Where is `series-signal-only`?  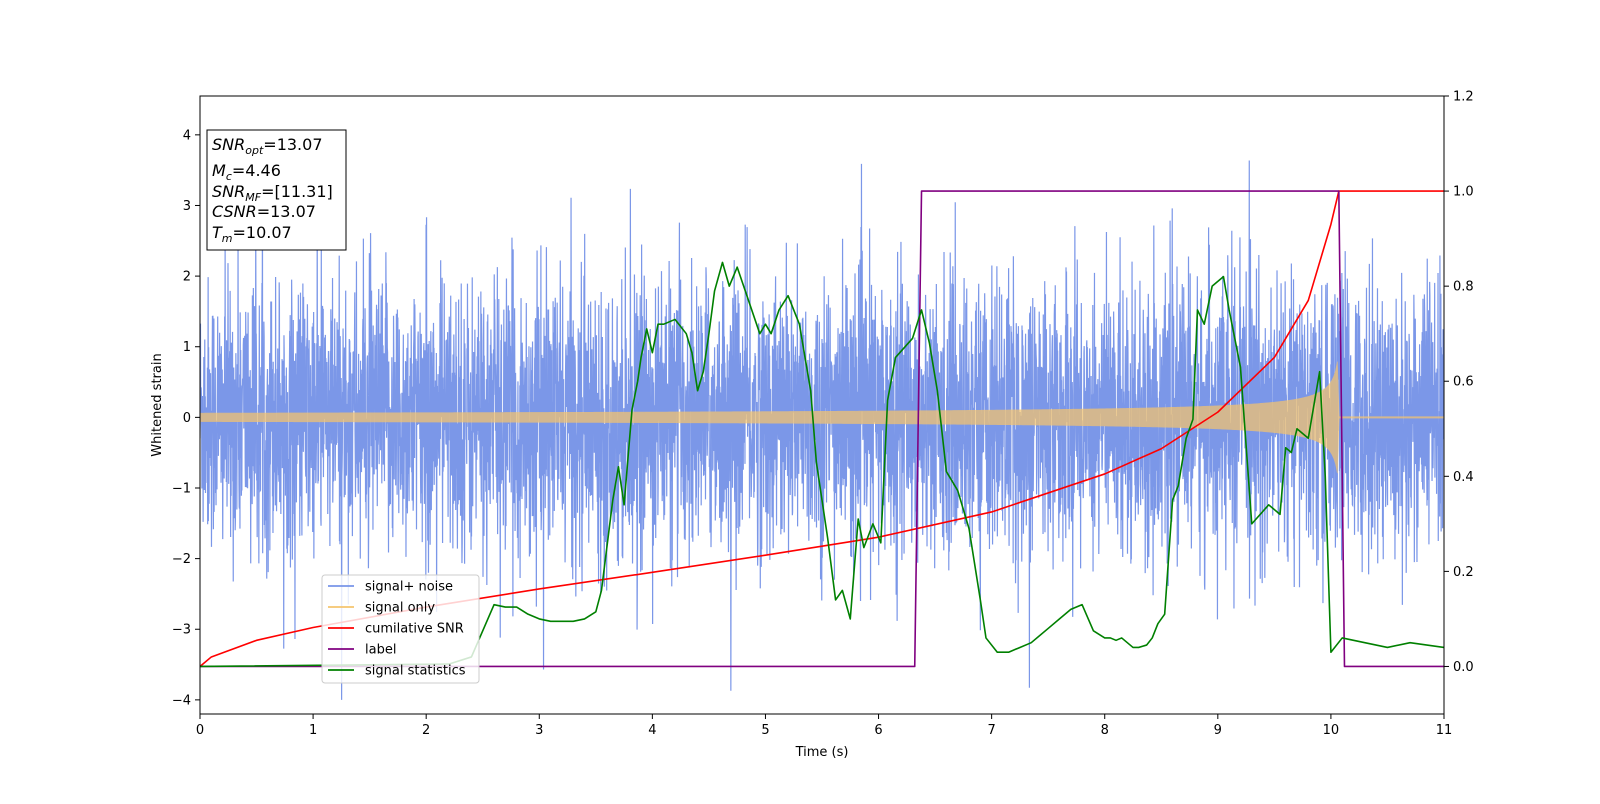
series-signal-only is located at coordinates (822, 417).